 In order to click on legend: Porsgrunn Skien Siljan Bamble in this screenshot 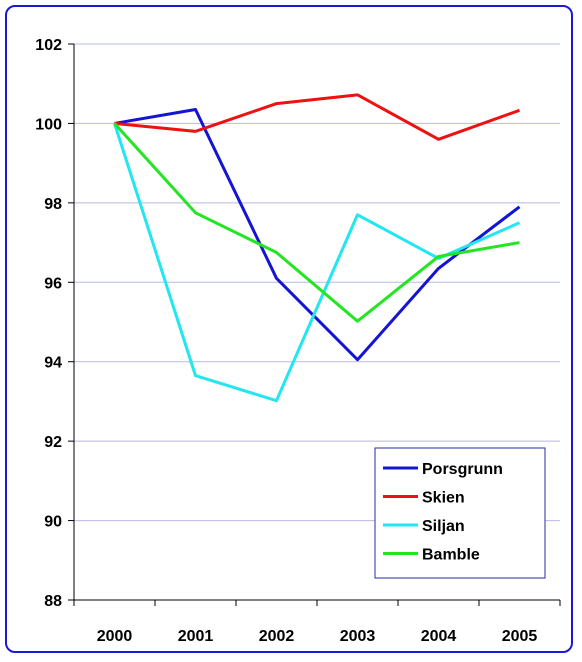, I will do `click(460, 513)`.